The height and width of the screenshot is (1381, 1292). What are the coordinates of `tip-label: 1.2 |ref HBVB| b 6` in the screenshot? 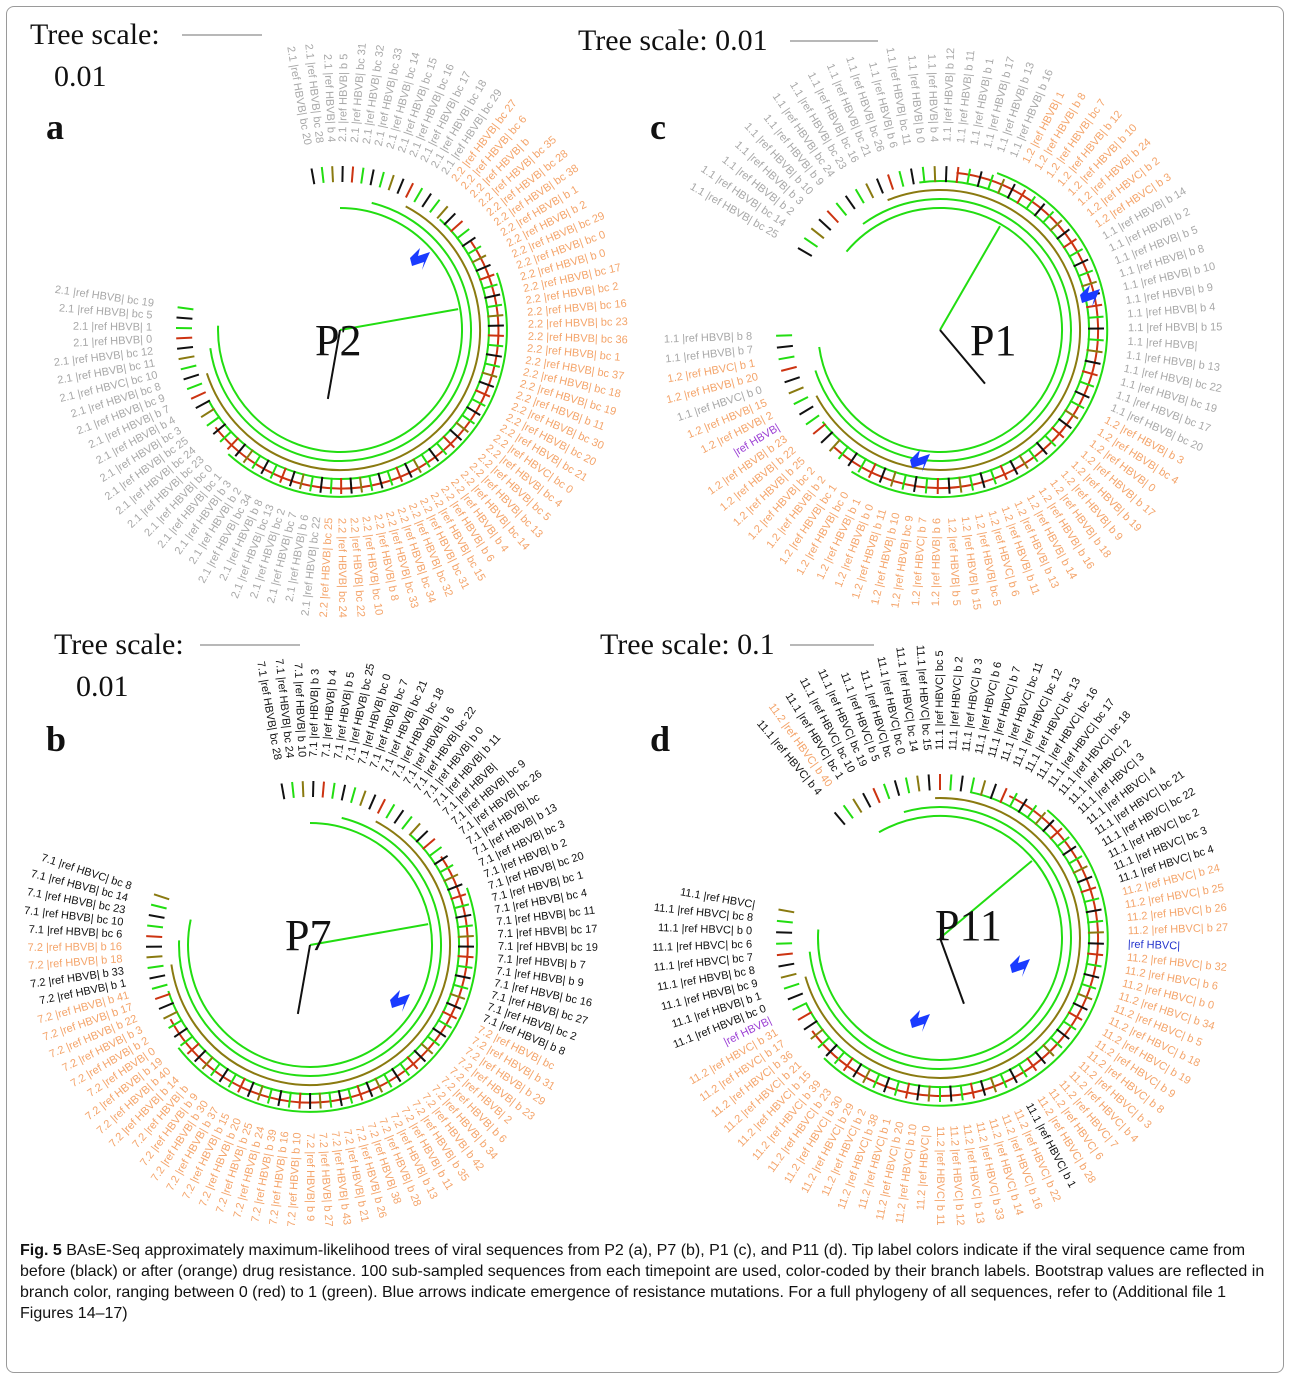 It's located at (936, 562).